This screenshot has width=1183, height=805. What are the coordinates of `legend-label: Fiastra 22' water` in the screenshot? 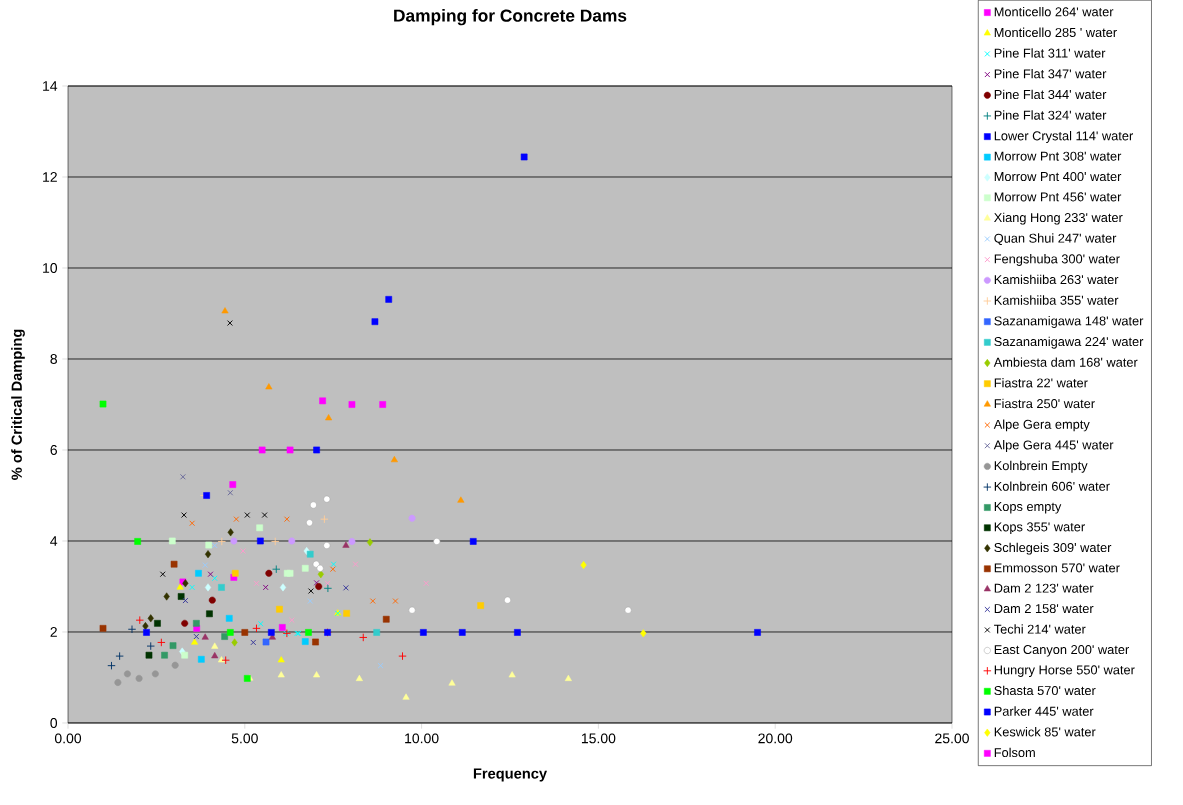 It's located at (1041, 383).